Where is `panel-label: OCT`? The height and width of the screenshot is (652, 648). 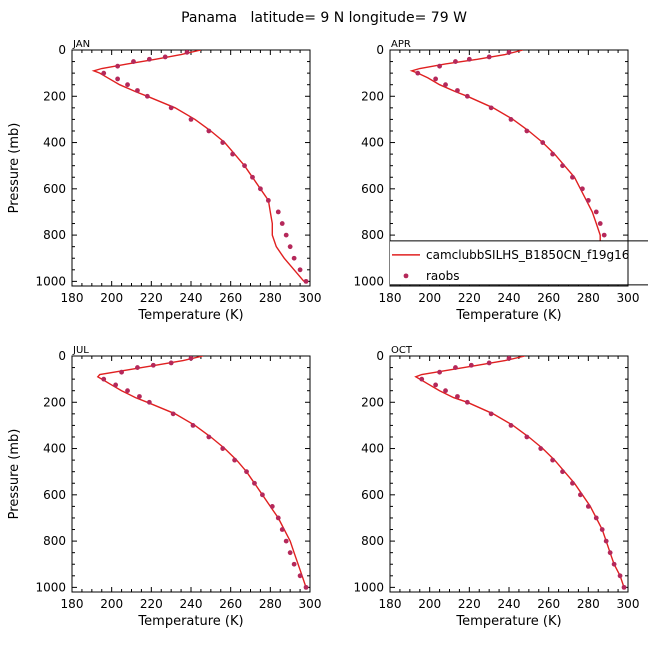 panel-label: OCT is located at coordinates (402, 350).